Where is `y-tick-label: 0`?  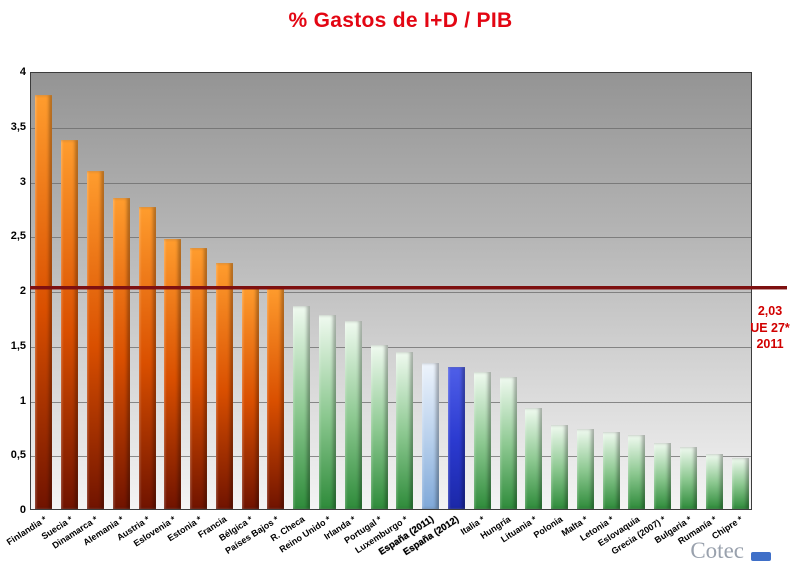 y-tick-label: 0 is located at coordinates (22, 510).